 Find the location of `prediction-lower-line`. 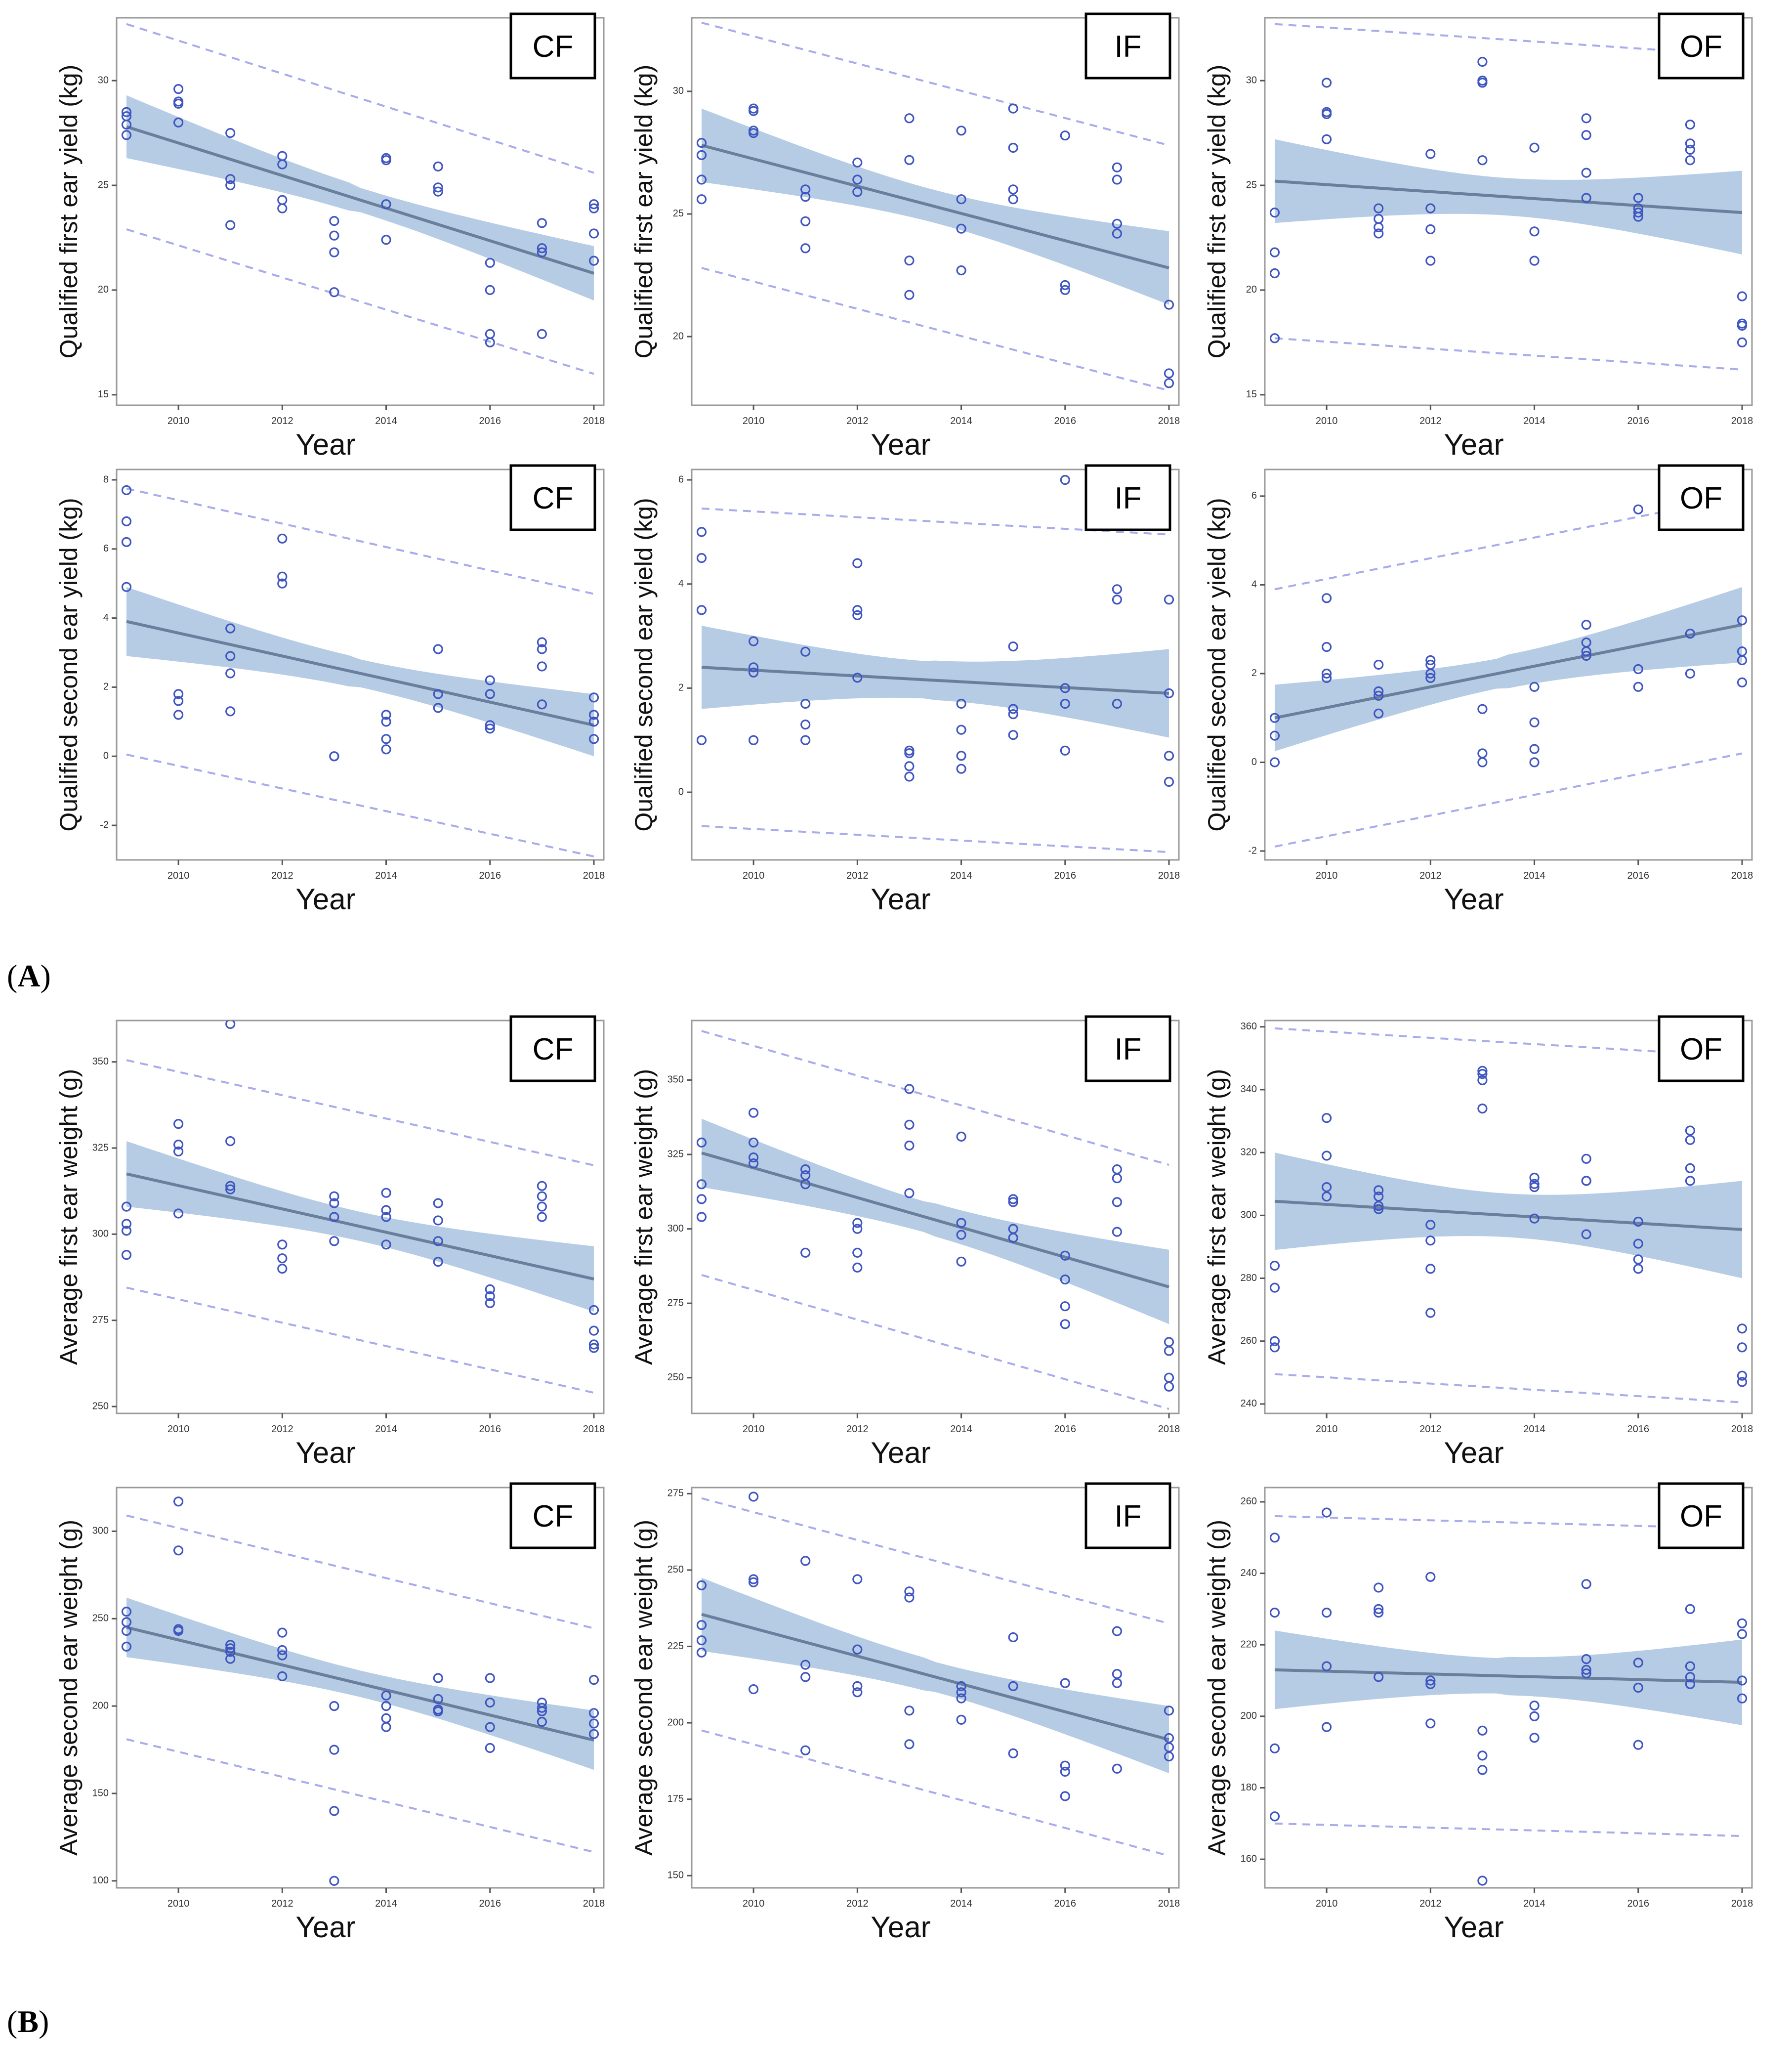

prediction-lower-line is located at coordinates (360, 301).